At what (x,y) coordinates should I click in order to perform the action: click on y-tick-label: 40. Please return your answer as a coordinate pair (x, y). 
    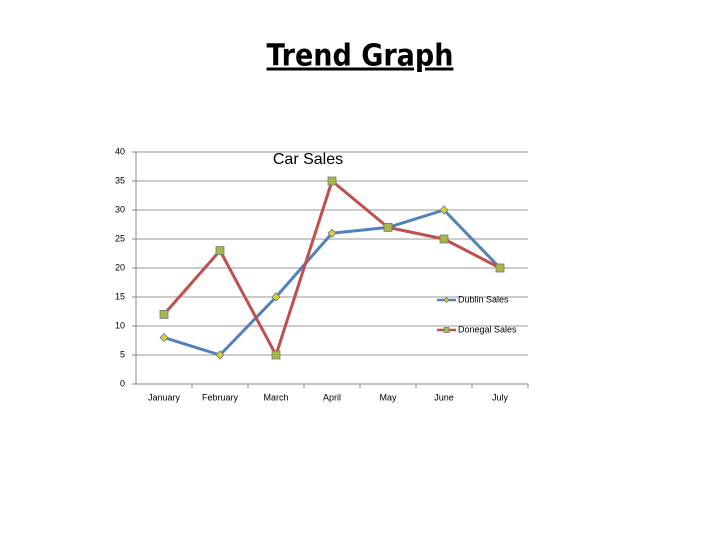
    Looking at the image, I should click on (120, 151).